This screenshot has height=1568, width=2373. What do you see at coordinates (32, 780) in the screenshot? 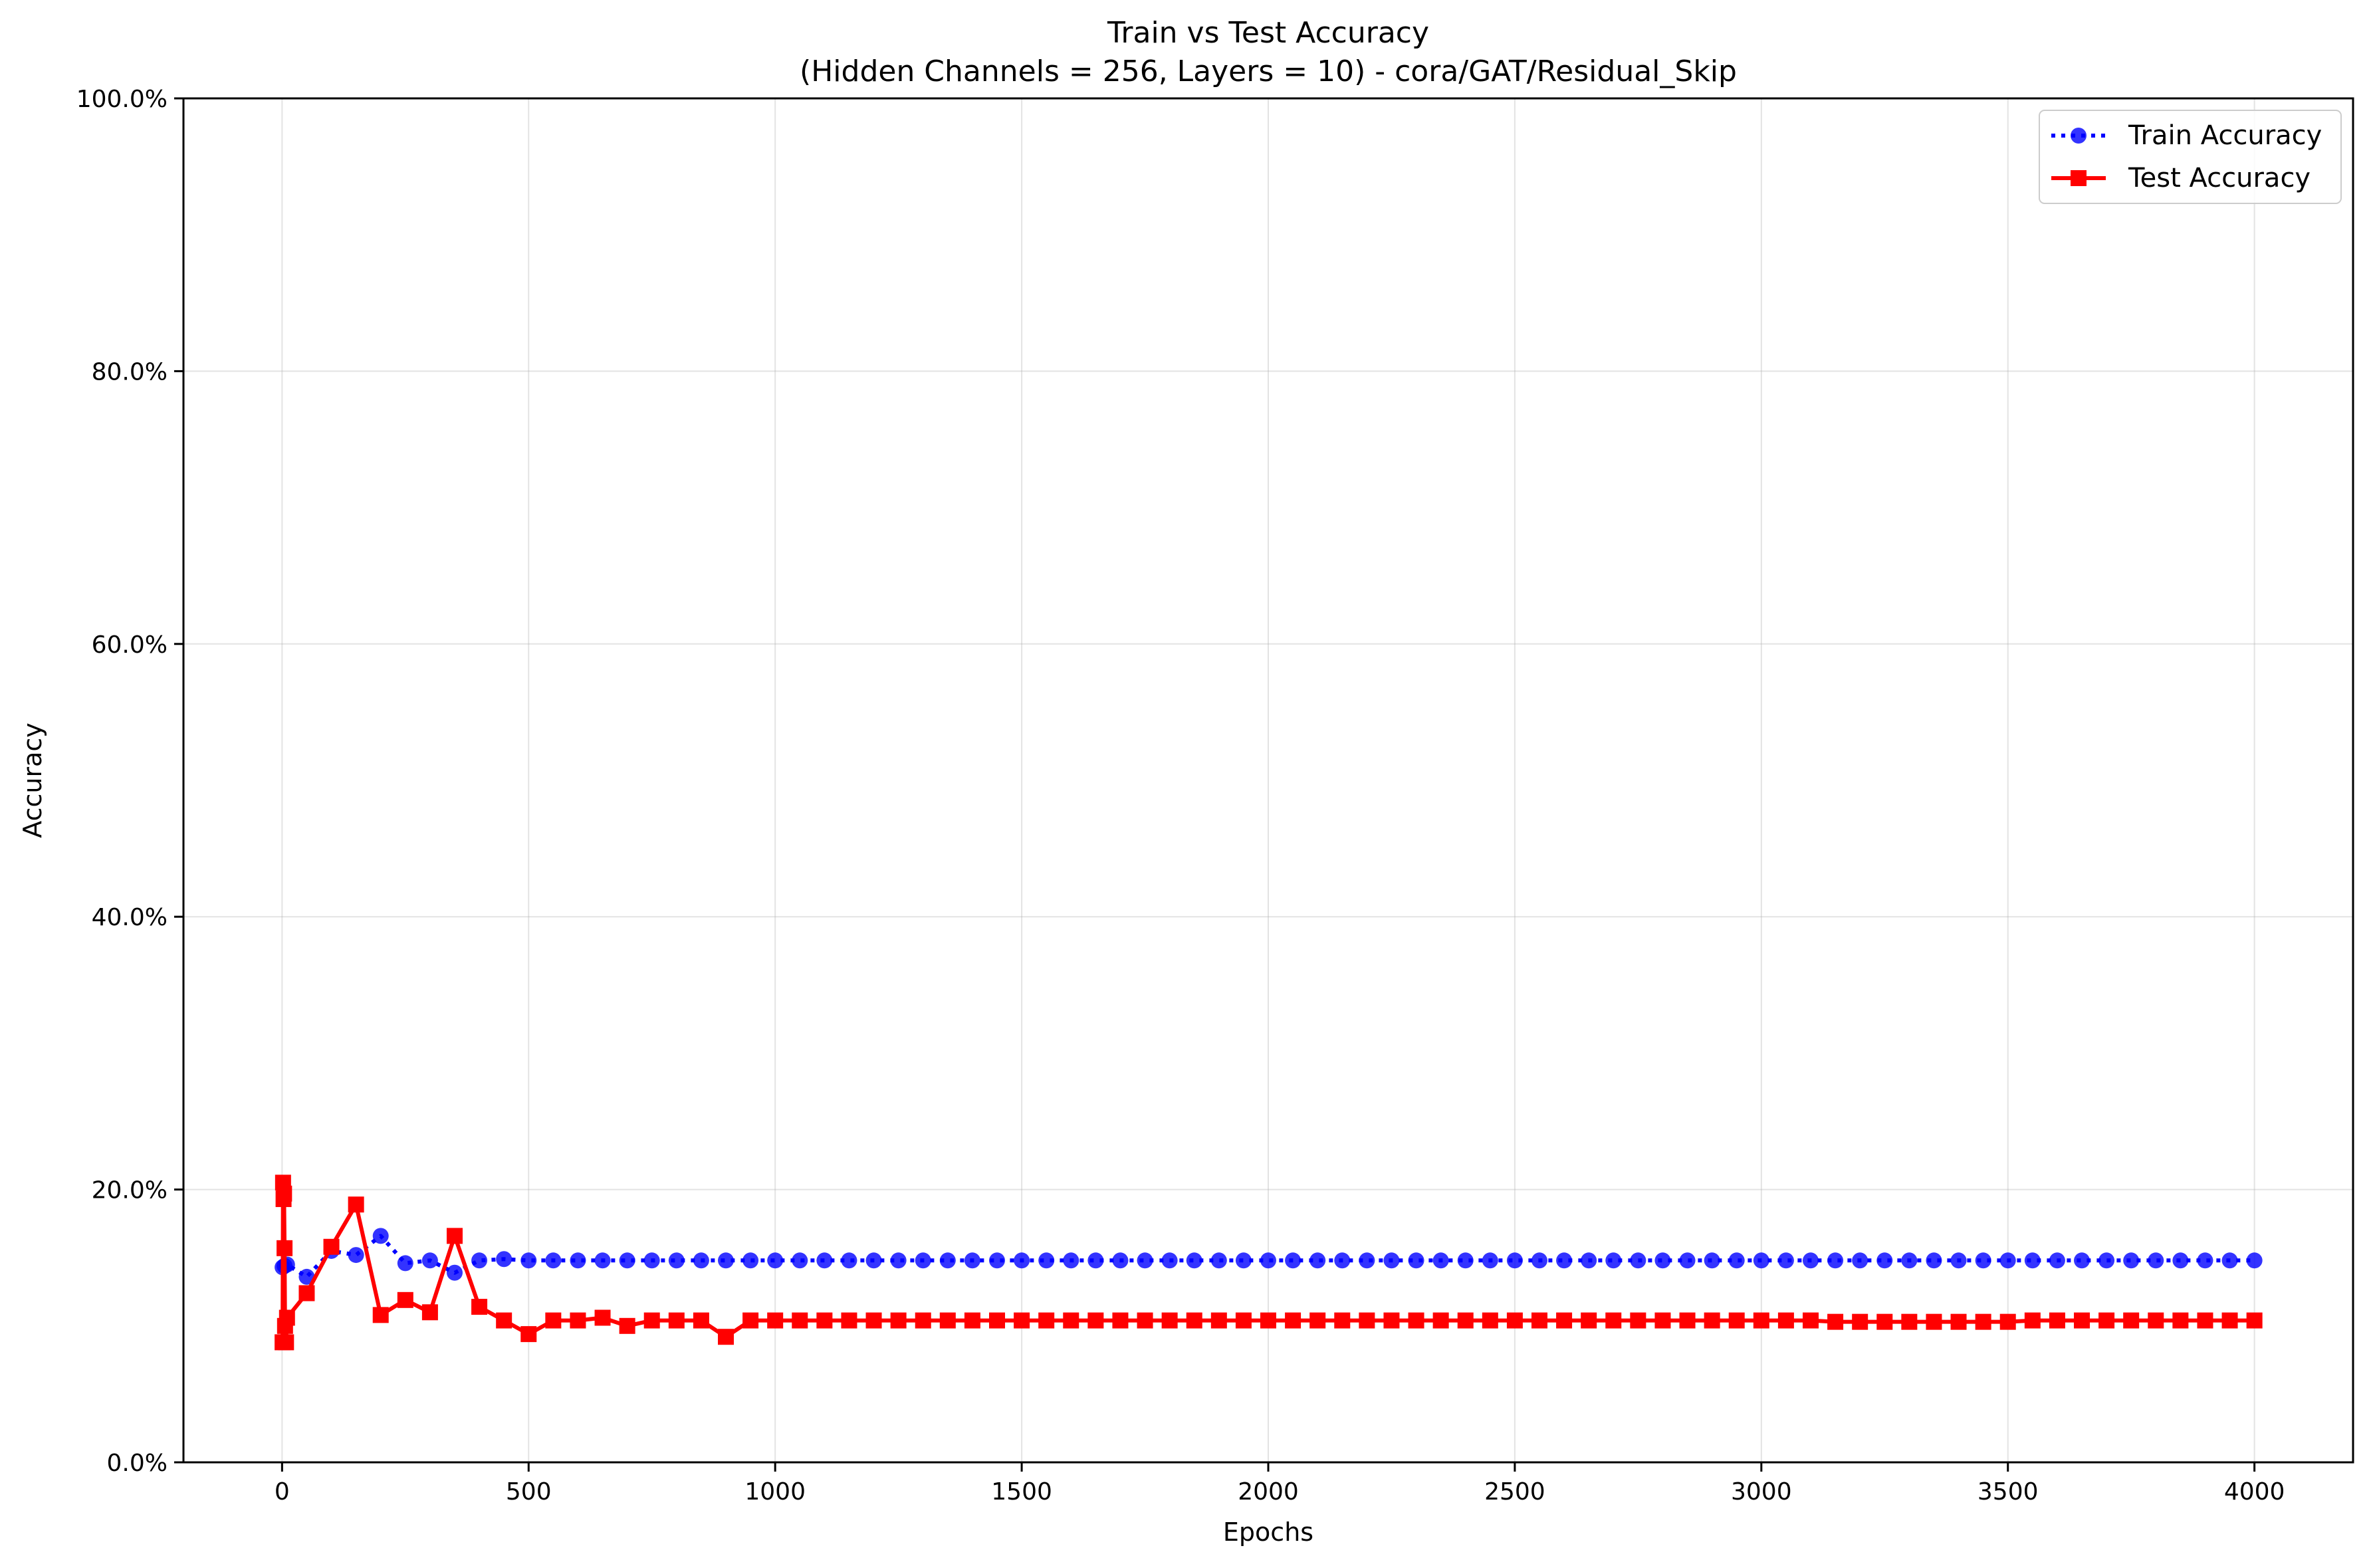
I see `y-axis-label: Accuracy` at bounding box center [32, 780].